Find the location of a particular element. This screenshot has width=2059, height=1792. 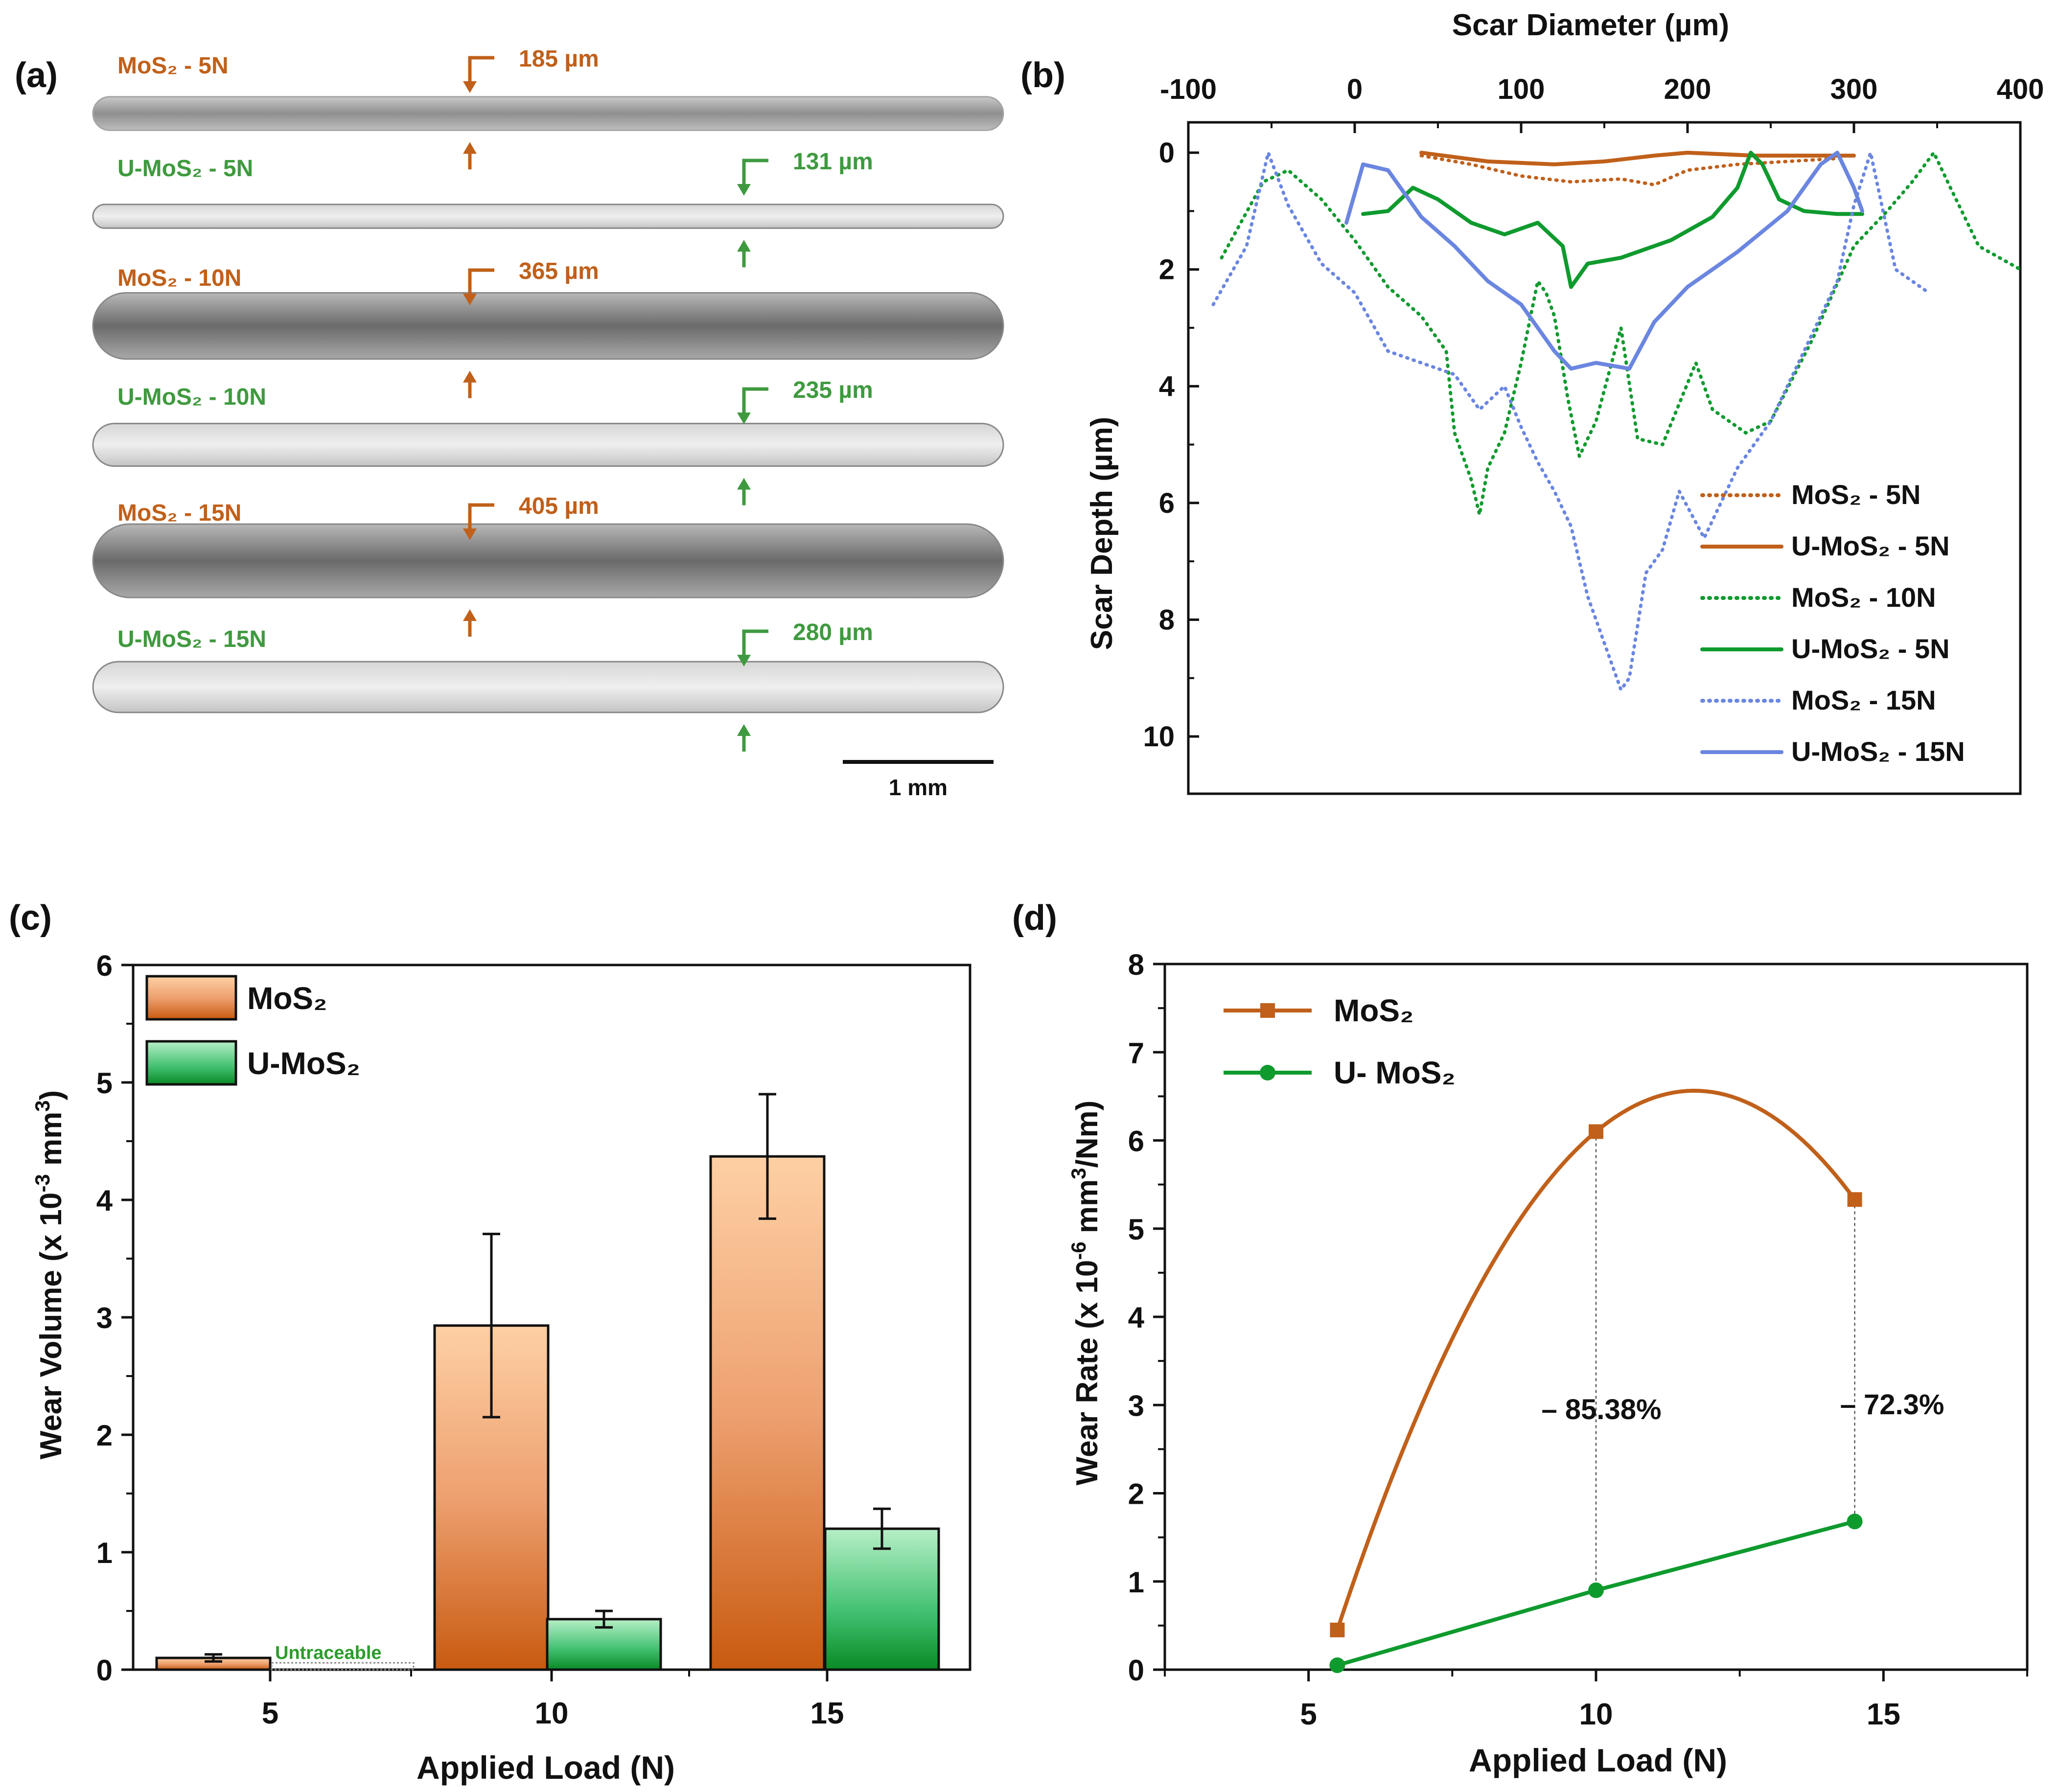

legend-label: U-MoS₂ is located at coordinates (303, 1063).